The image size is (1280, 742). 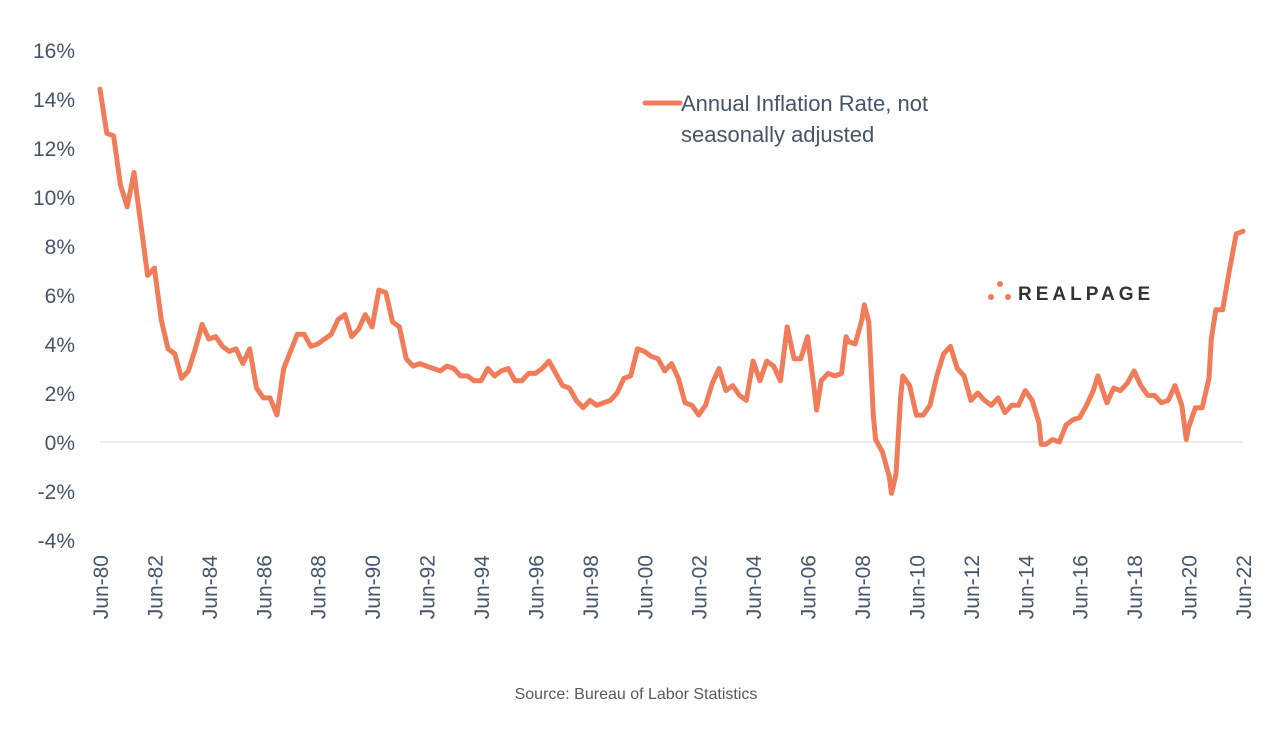 I want to click on x-tick-label: Jun-94, so click(x=482, y=587).